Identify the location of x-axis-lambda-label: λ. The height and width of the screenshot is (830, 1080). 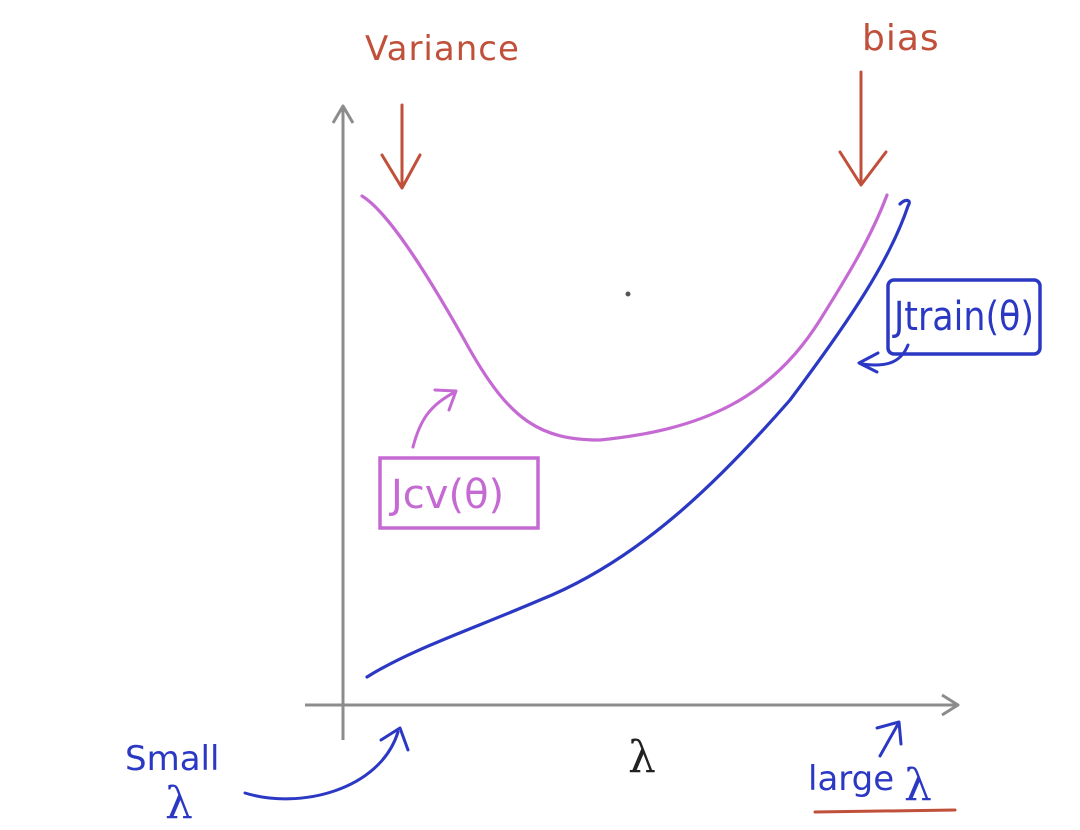
(642, 757).